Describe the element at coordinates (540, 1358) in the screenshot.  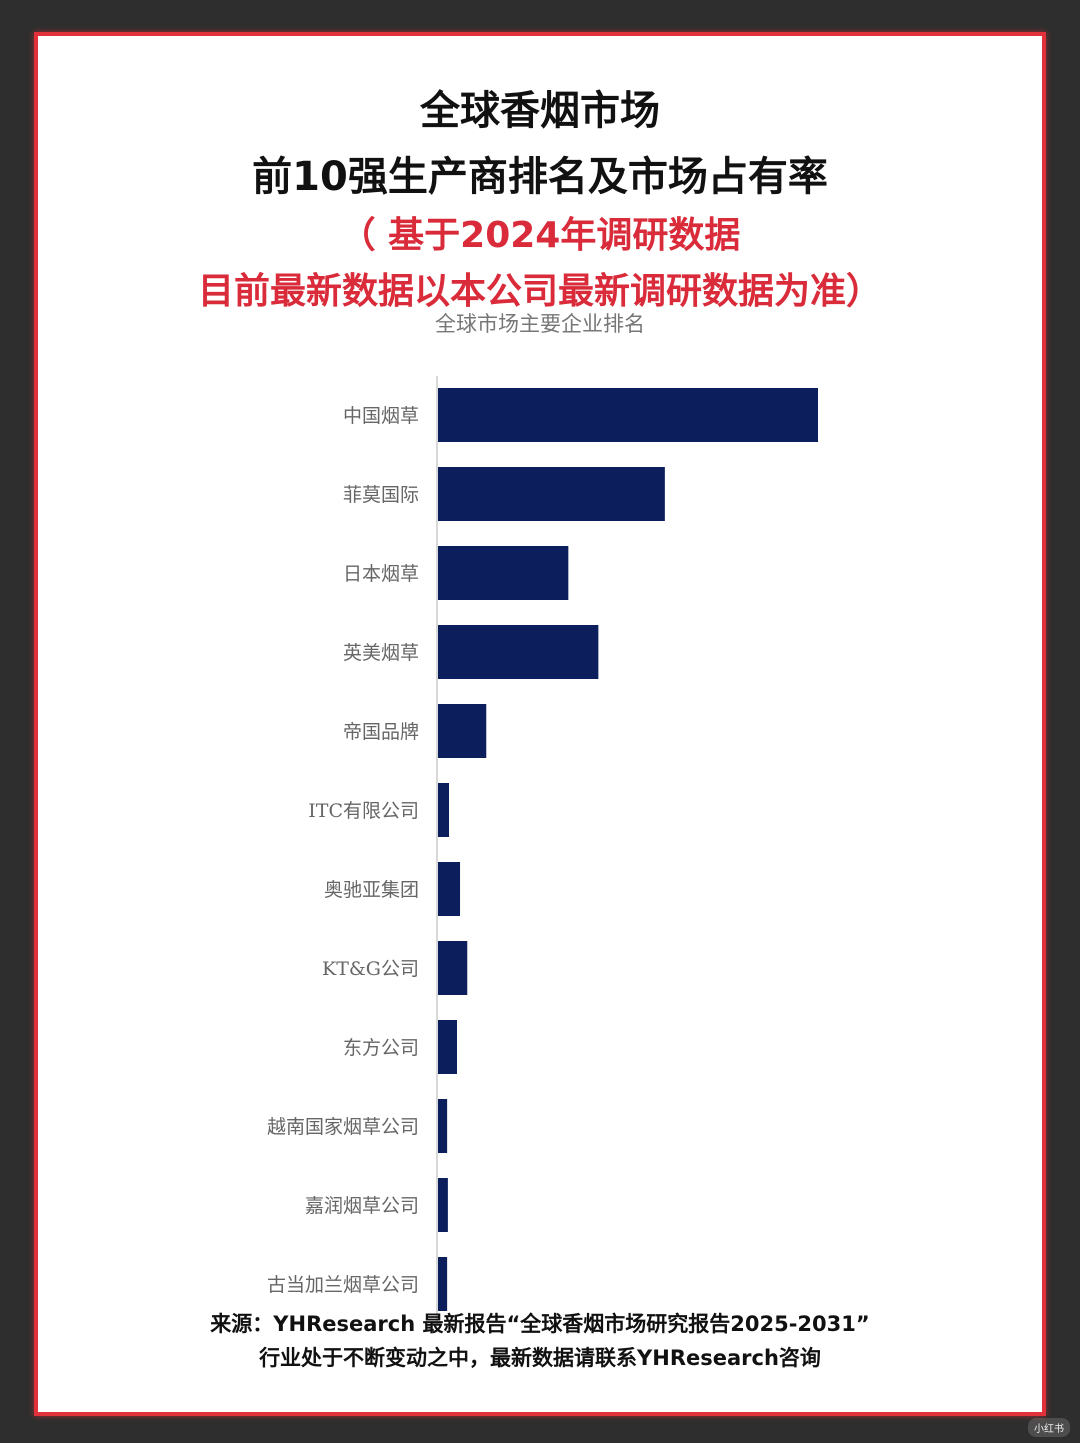
I see `disclaimer-line: 行业处于不断变动之中，最新数据请联系YHResearch咨询` at that location.